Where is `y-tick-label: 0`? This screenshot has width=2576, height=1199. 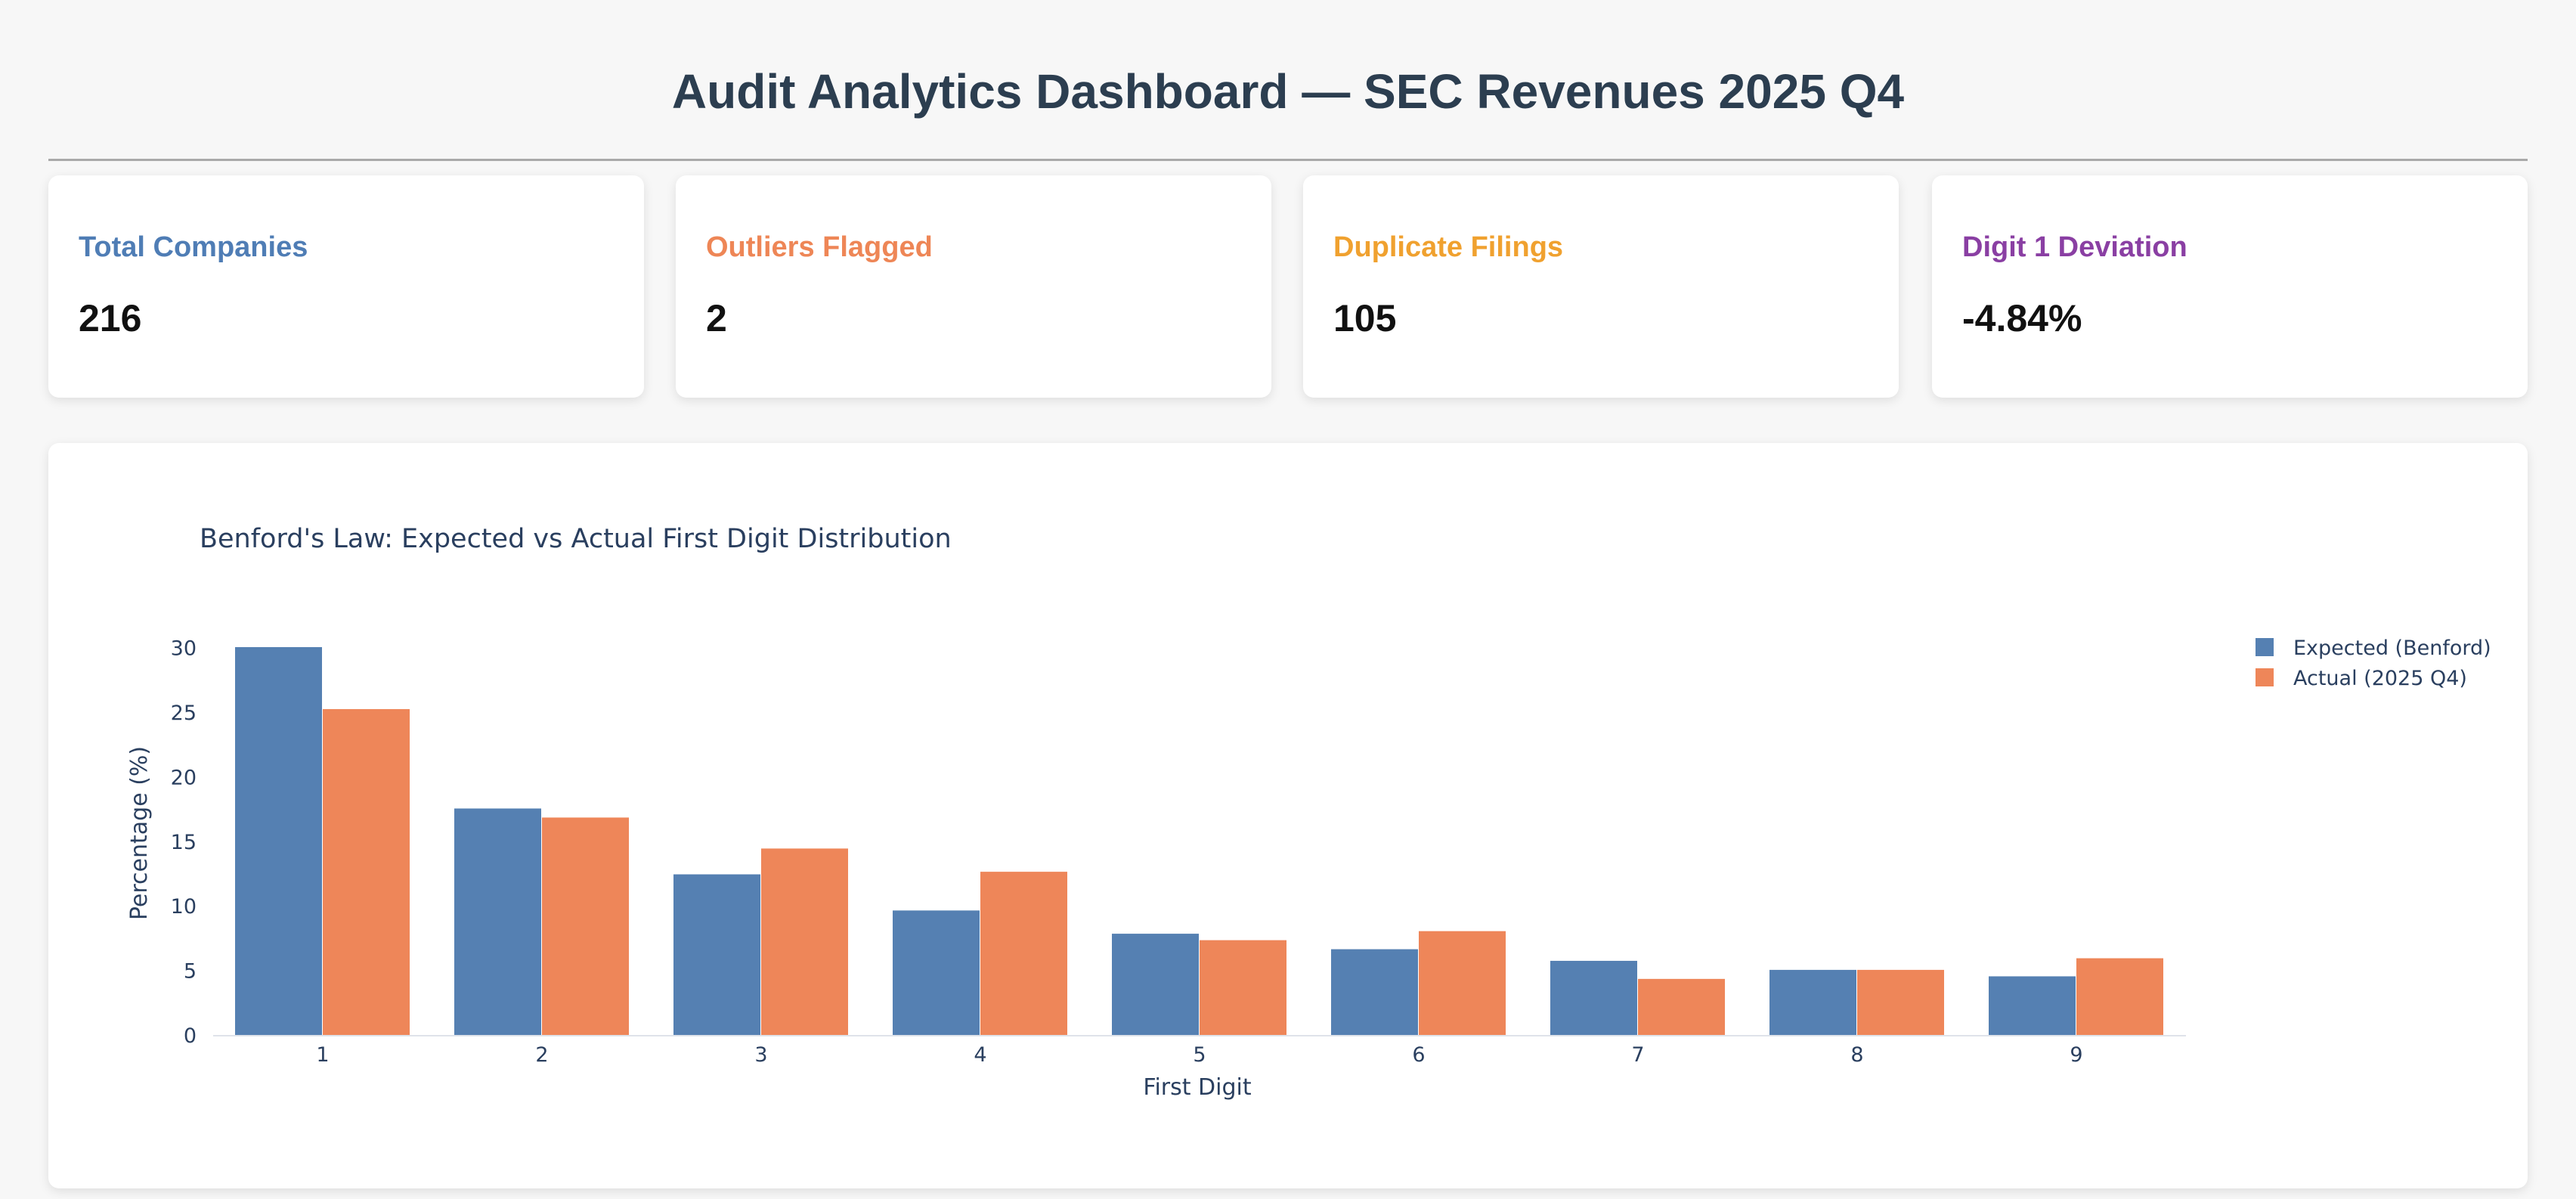 y-tick-label: 0 is located at coordinates (190, 1036).